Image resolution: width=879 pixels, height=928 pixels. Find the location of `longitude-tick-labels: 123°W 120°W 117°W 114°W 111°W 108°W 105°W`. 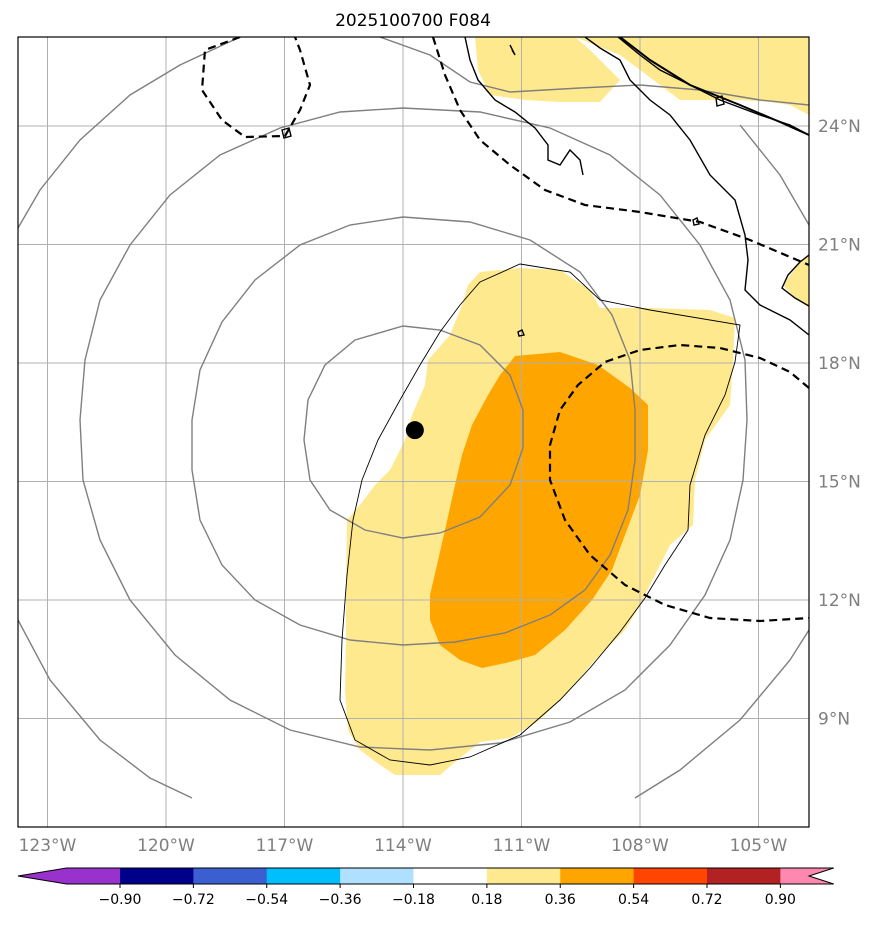

longitude-tick-labels: 123°W 120°W 117°W 114°W 111°W 108°W 105°W is located at coordinates (403, 846).